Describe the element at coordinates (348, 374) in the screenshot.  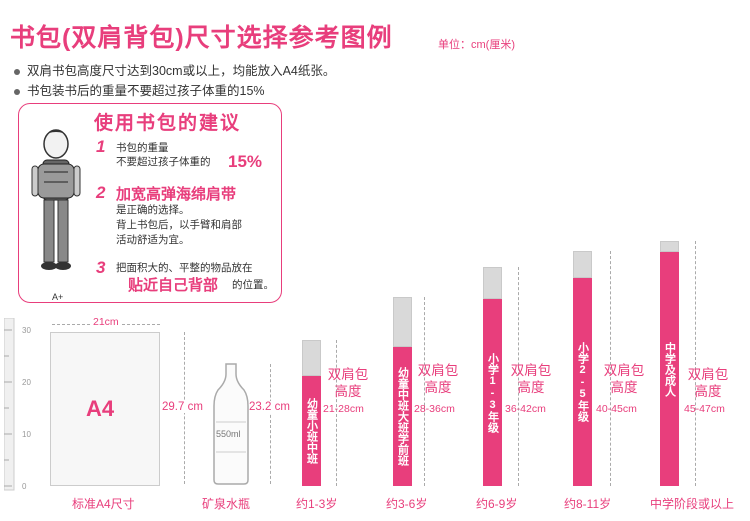
I see `bag-1-dim-line1: 双肩包` at that location.